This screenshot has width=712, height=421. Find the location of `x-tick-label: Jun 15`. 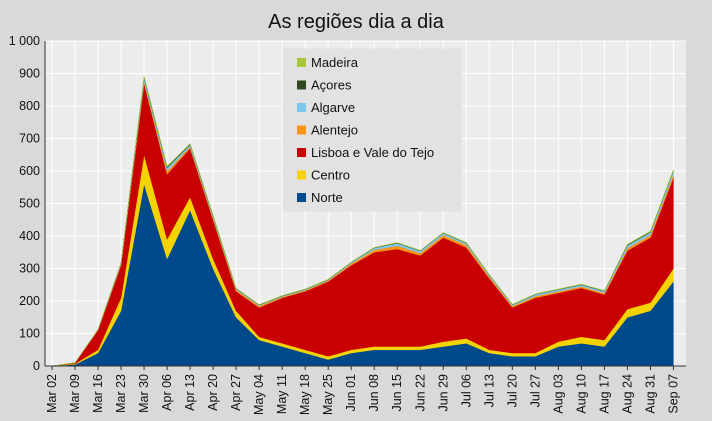

x-tick-label: Jun 15 is located at coordinates (397, 393).